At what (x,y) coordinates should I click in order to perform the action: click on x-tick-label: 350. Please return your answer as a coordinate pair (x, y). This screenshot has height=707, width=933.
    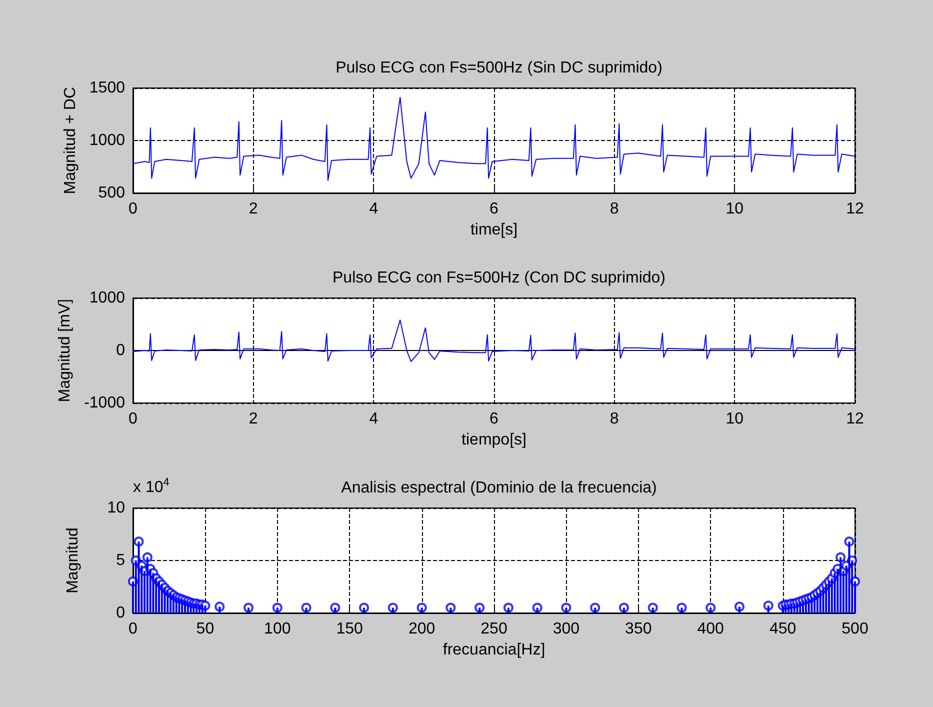
    Looking at the image, I should click on (638, 629).